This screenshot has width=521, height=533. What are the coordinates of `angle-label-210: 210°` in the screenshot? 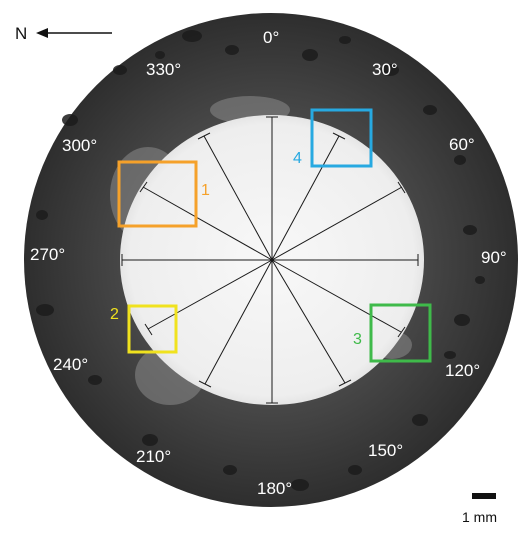 It's located at (153, 456).